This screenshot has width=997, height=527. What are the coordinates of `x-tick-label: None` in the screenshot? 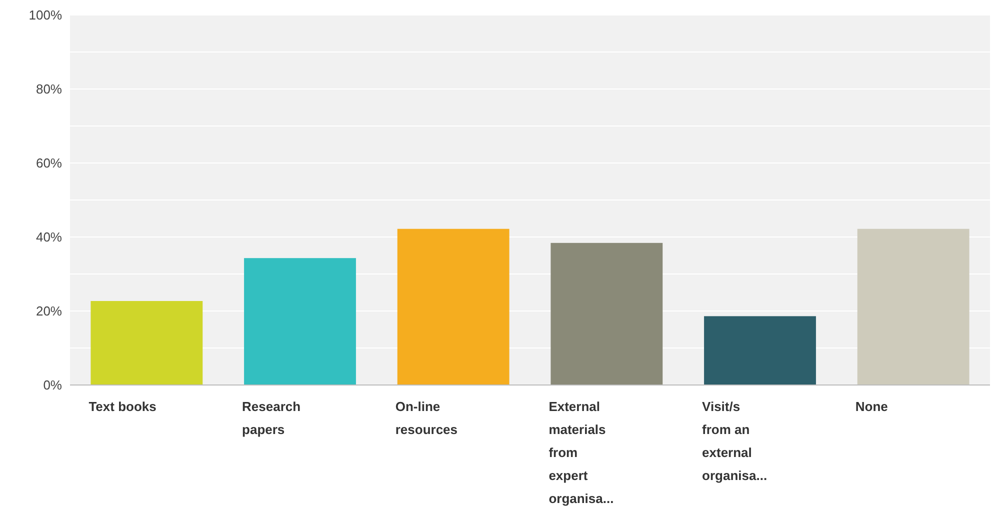 It's located at (871, 406).